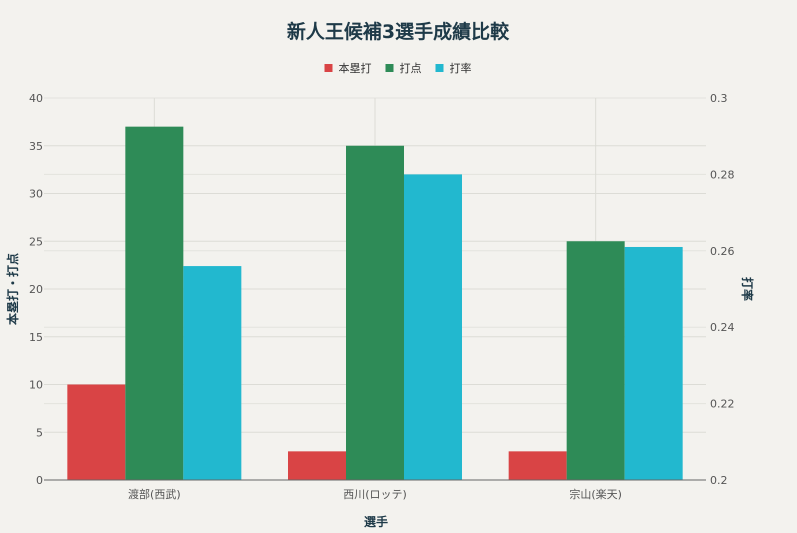  I want to click on y-axis-ticks: 0 5 10 15 20 25 30 35 40, so click(36, 289).